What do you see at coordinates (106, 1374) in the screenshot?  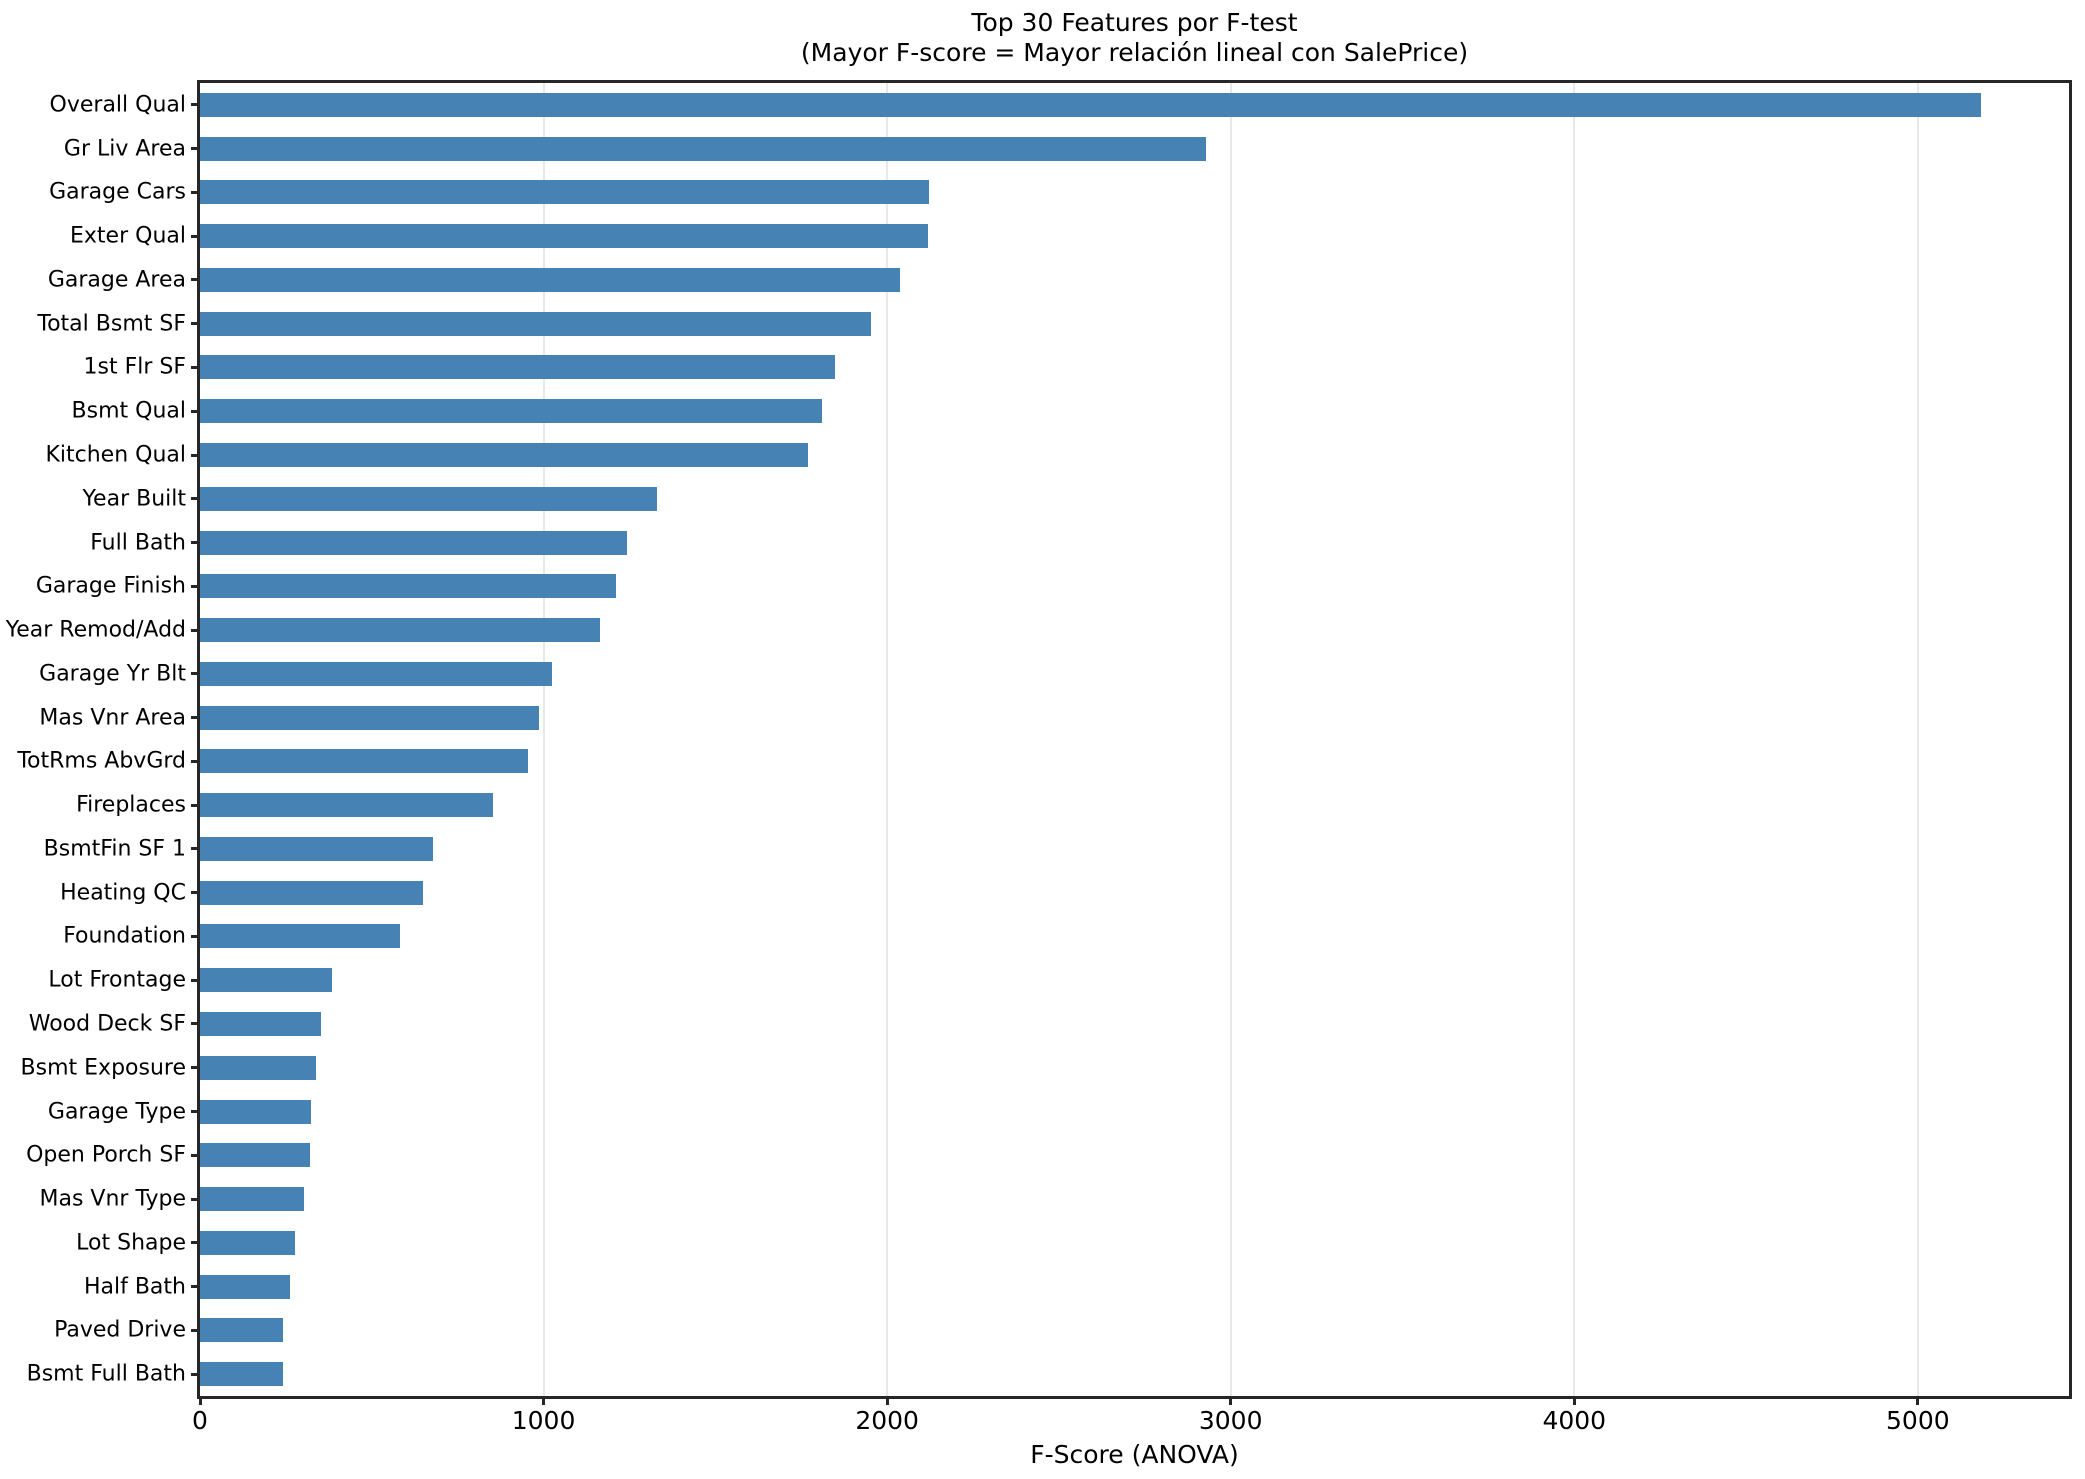 I see `y-tick-label: Bsmt Full Bath` at bounding box center [106, 1374].